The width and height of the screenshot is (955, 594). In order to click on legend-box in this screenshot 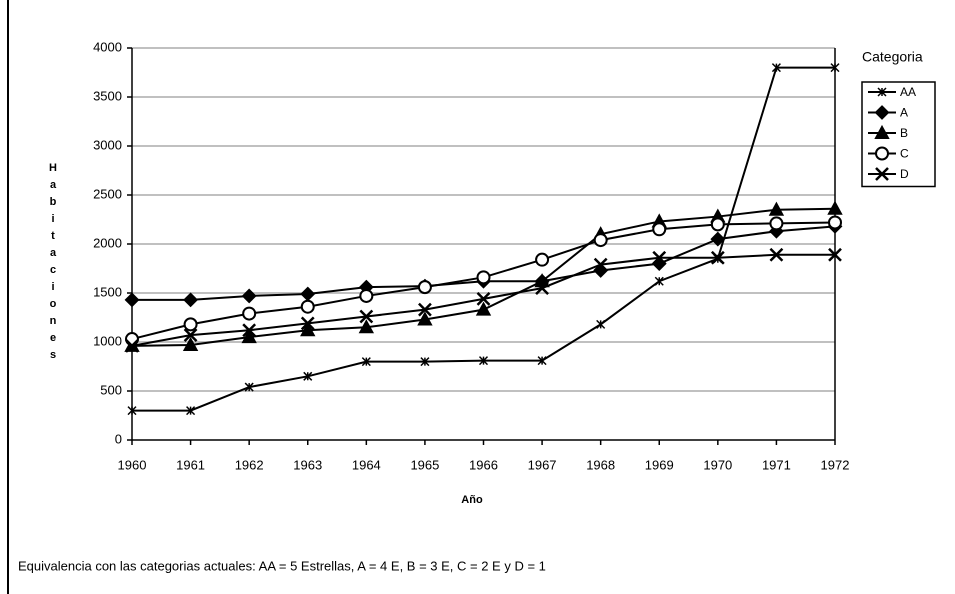, I will do `click(898, 134)`.